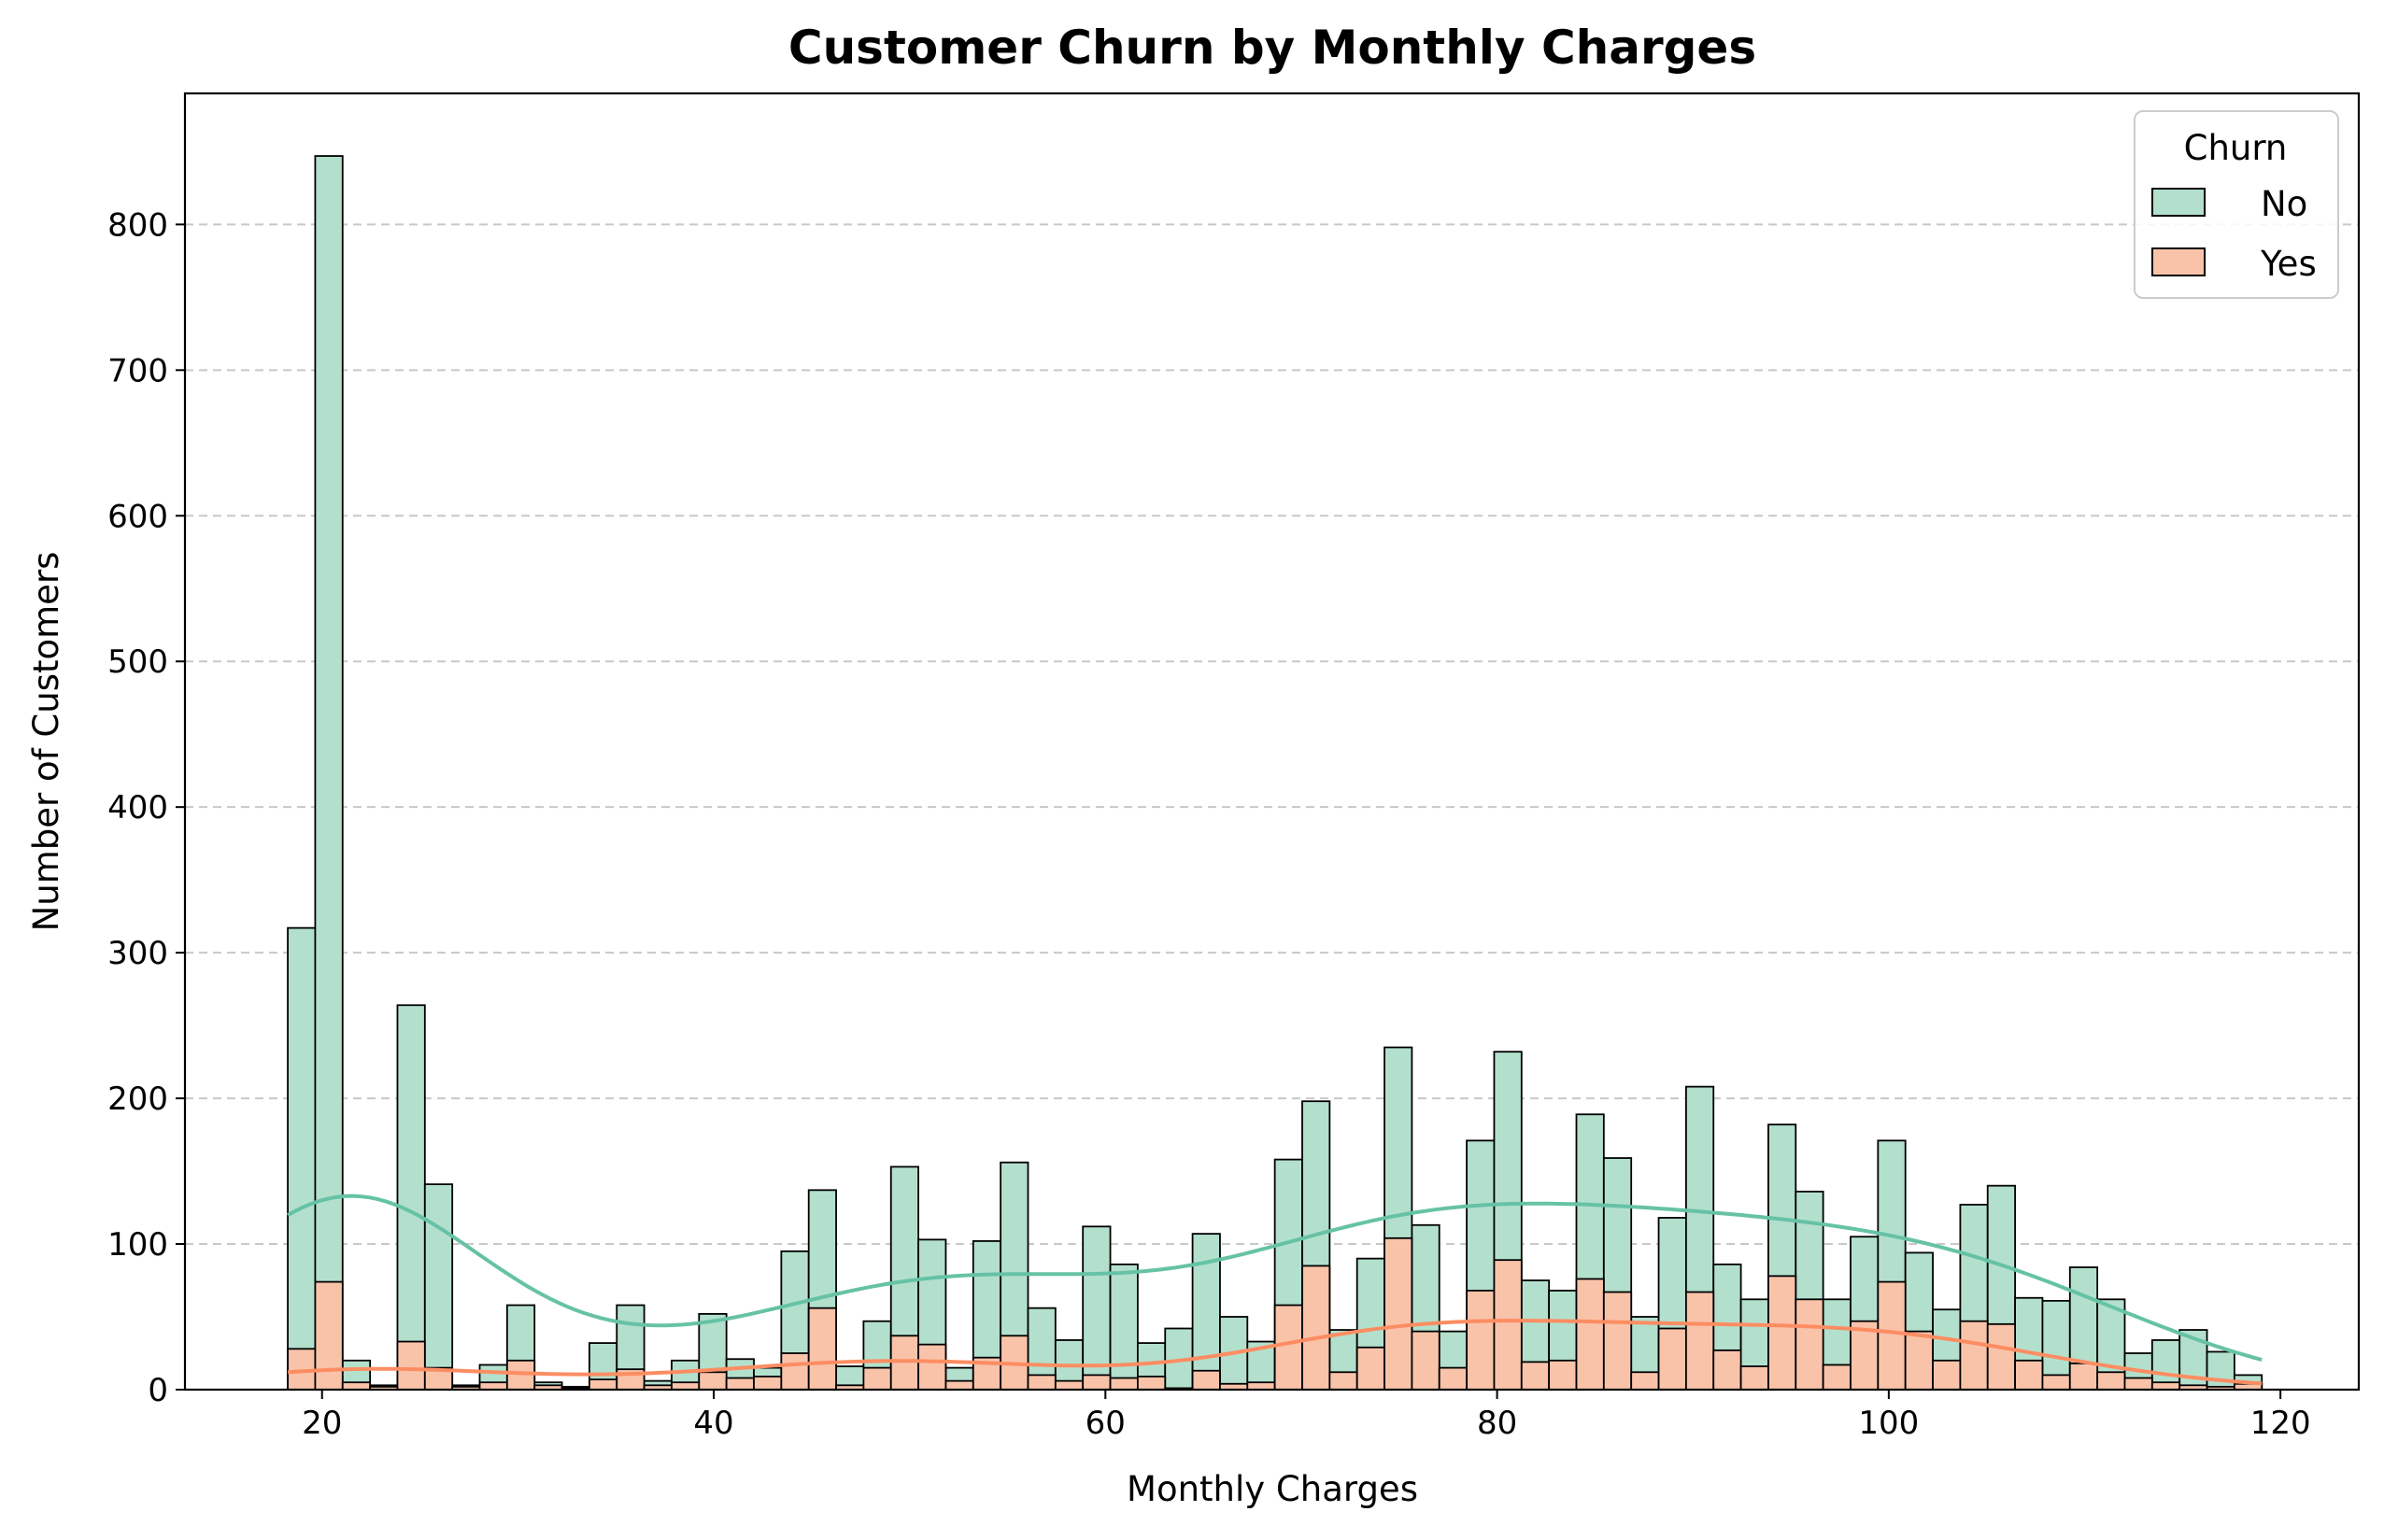 This screenshot has height=1540, width=2384. I want to click on kde-line-no, so click(1275, 1278).